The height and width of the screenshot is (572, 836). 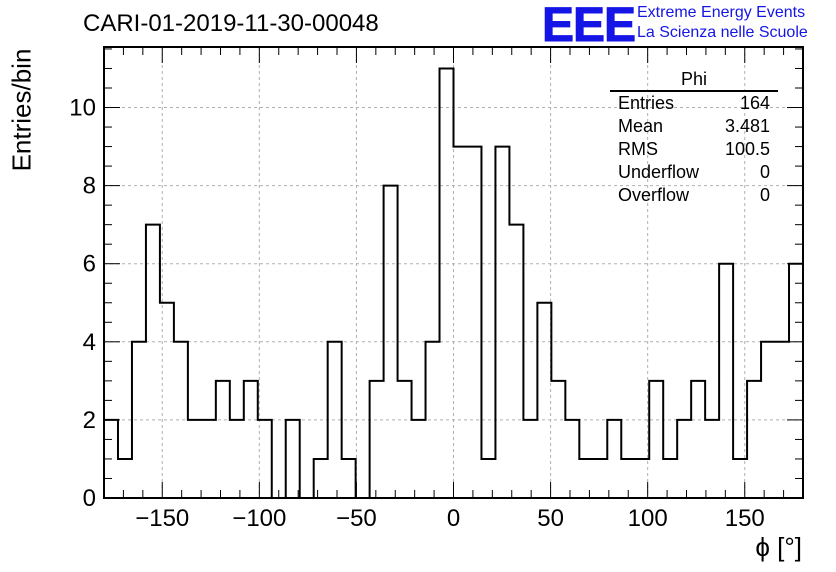 I want to click on x-tick-label: 0, so click(x=453, y=518).